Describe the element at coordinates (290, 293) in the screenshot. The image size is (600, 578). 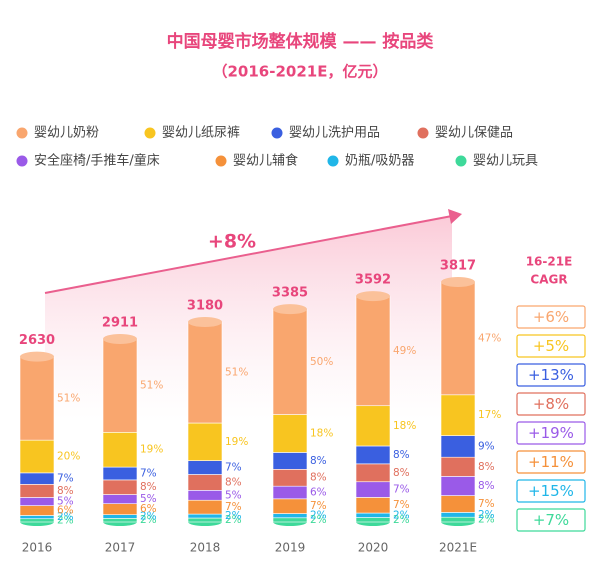
I see `total-label: 3385` at that location.